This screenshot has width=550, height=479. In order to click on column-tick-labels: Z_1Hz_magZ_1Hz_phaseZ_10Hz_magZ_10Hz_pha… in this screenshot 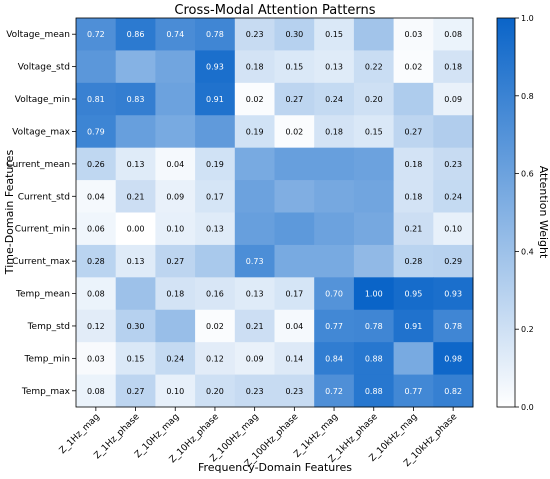, I will do `click(259, 438)`.